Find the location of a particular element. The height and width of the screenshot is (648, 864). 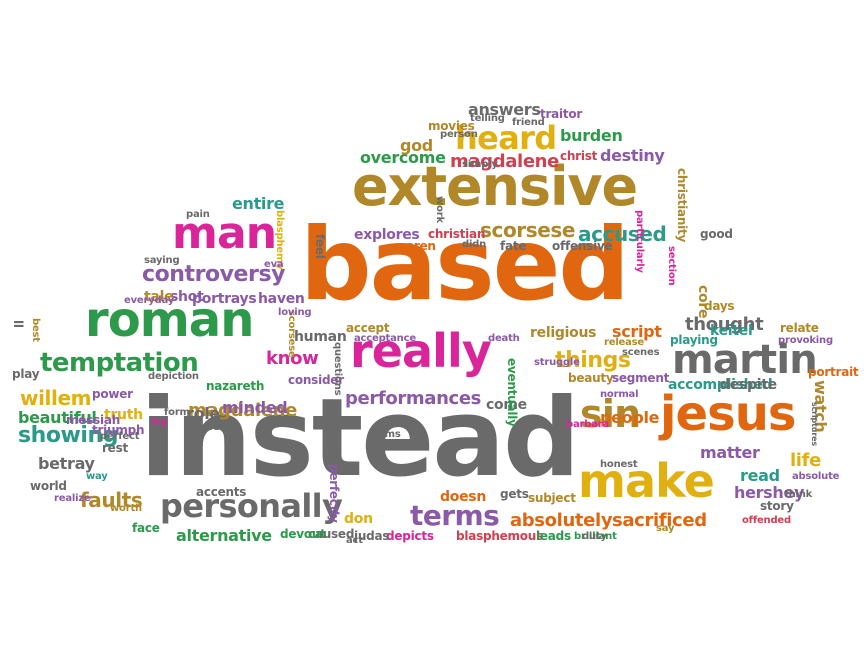

cloud-word: offended is located at coordinates (766, 520).